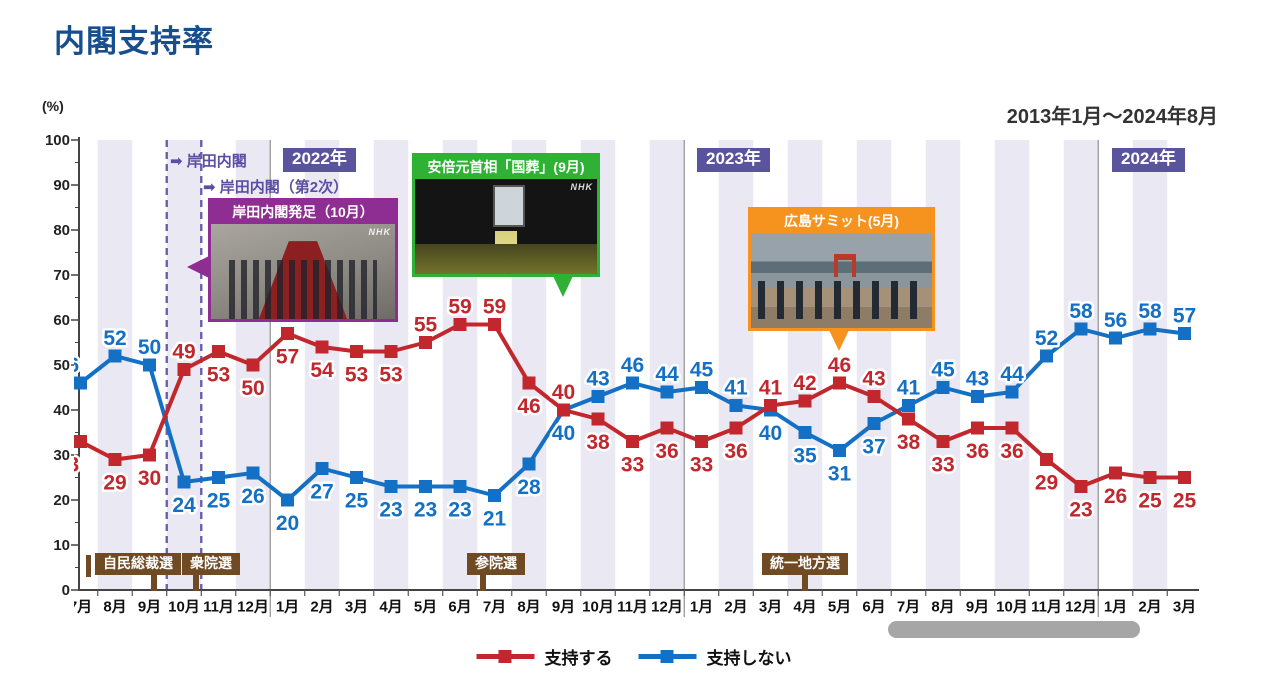  What do you see at coordinates (1014, 629) in the screenshot?
I see `horizontal-scrollbar-thumb` at bounding box center [1014, 629].